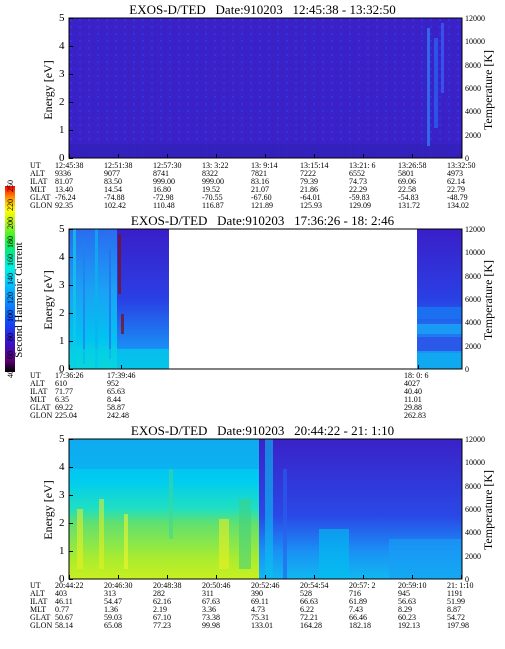 The width and height of the screenshot is (505, 649). I want to click on orbit-value: 61.89, so click(358, 601).